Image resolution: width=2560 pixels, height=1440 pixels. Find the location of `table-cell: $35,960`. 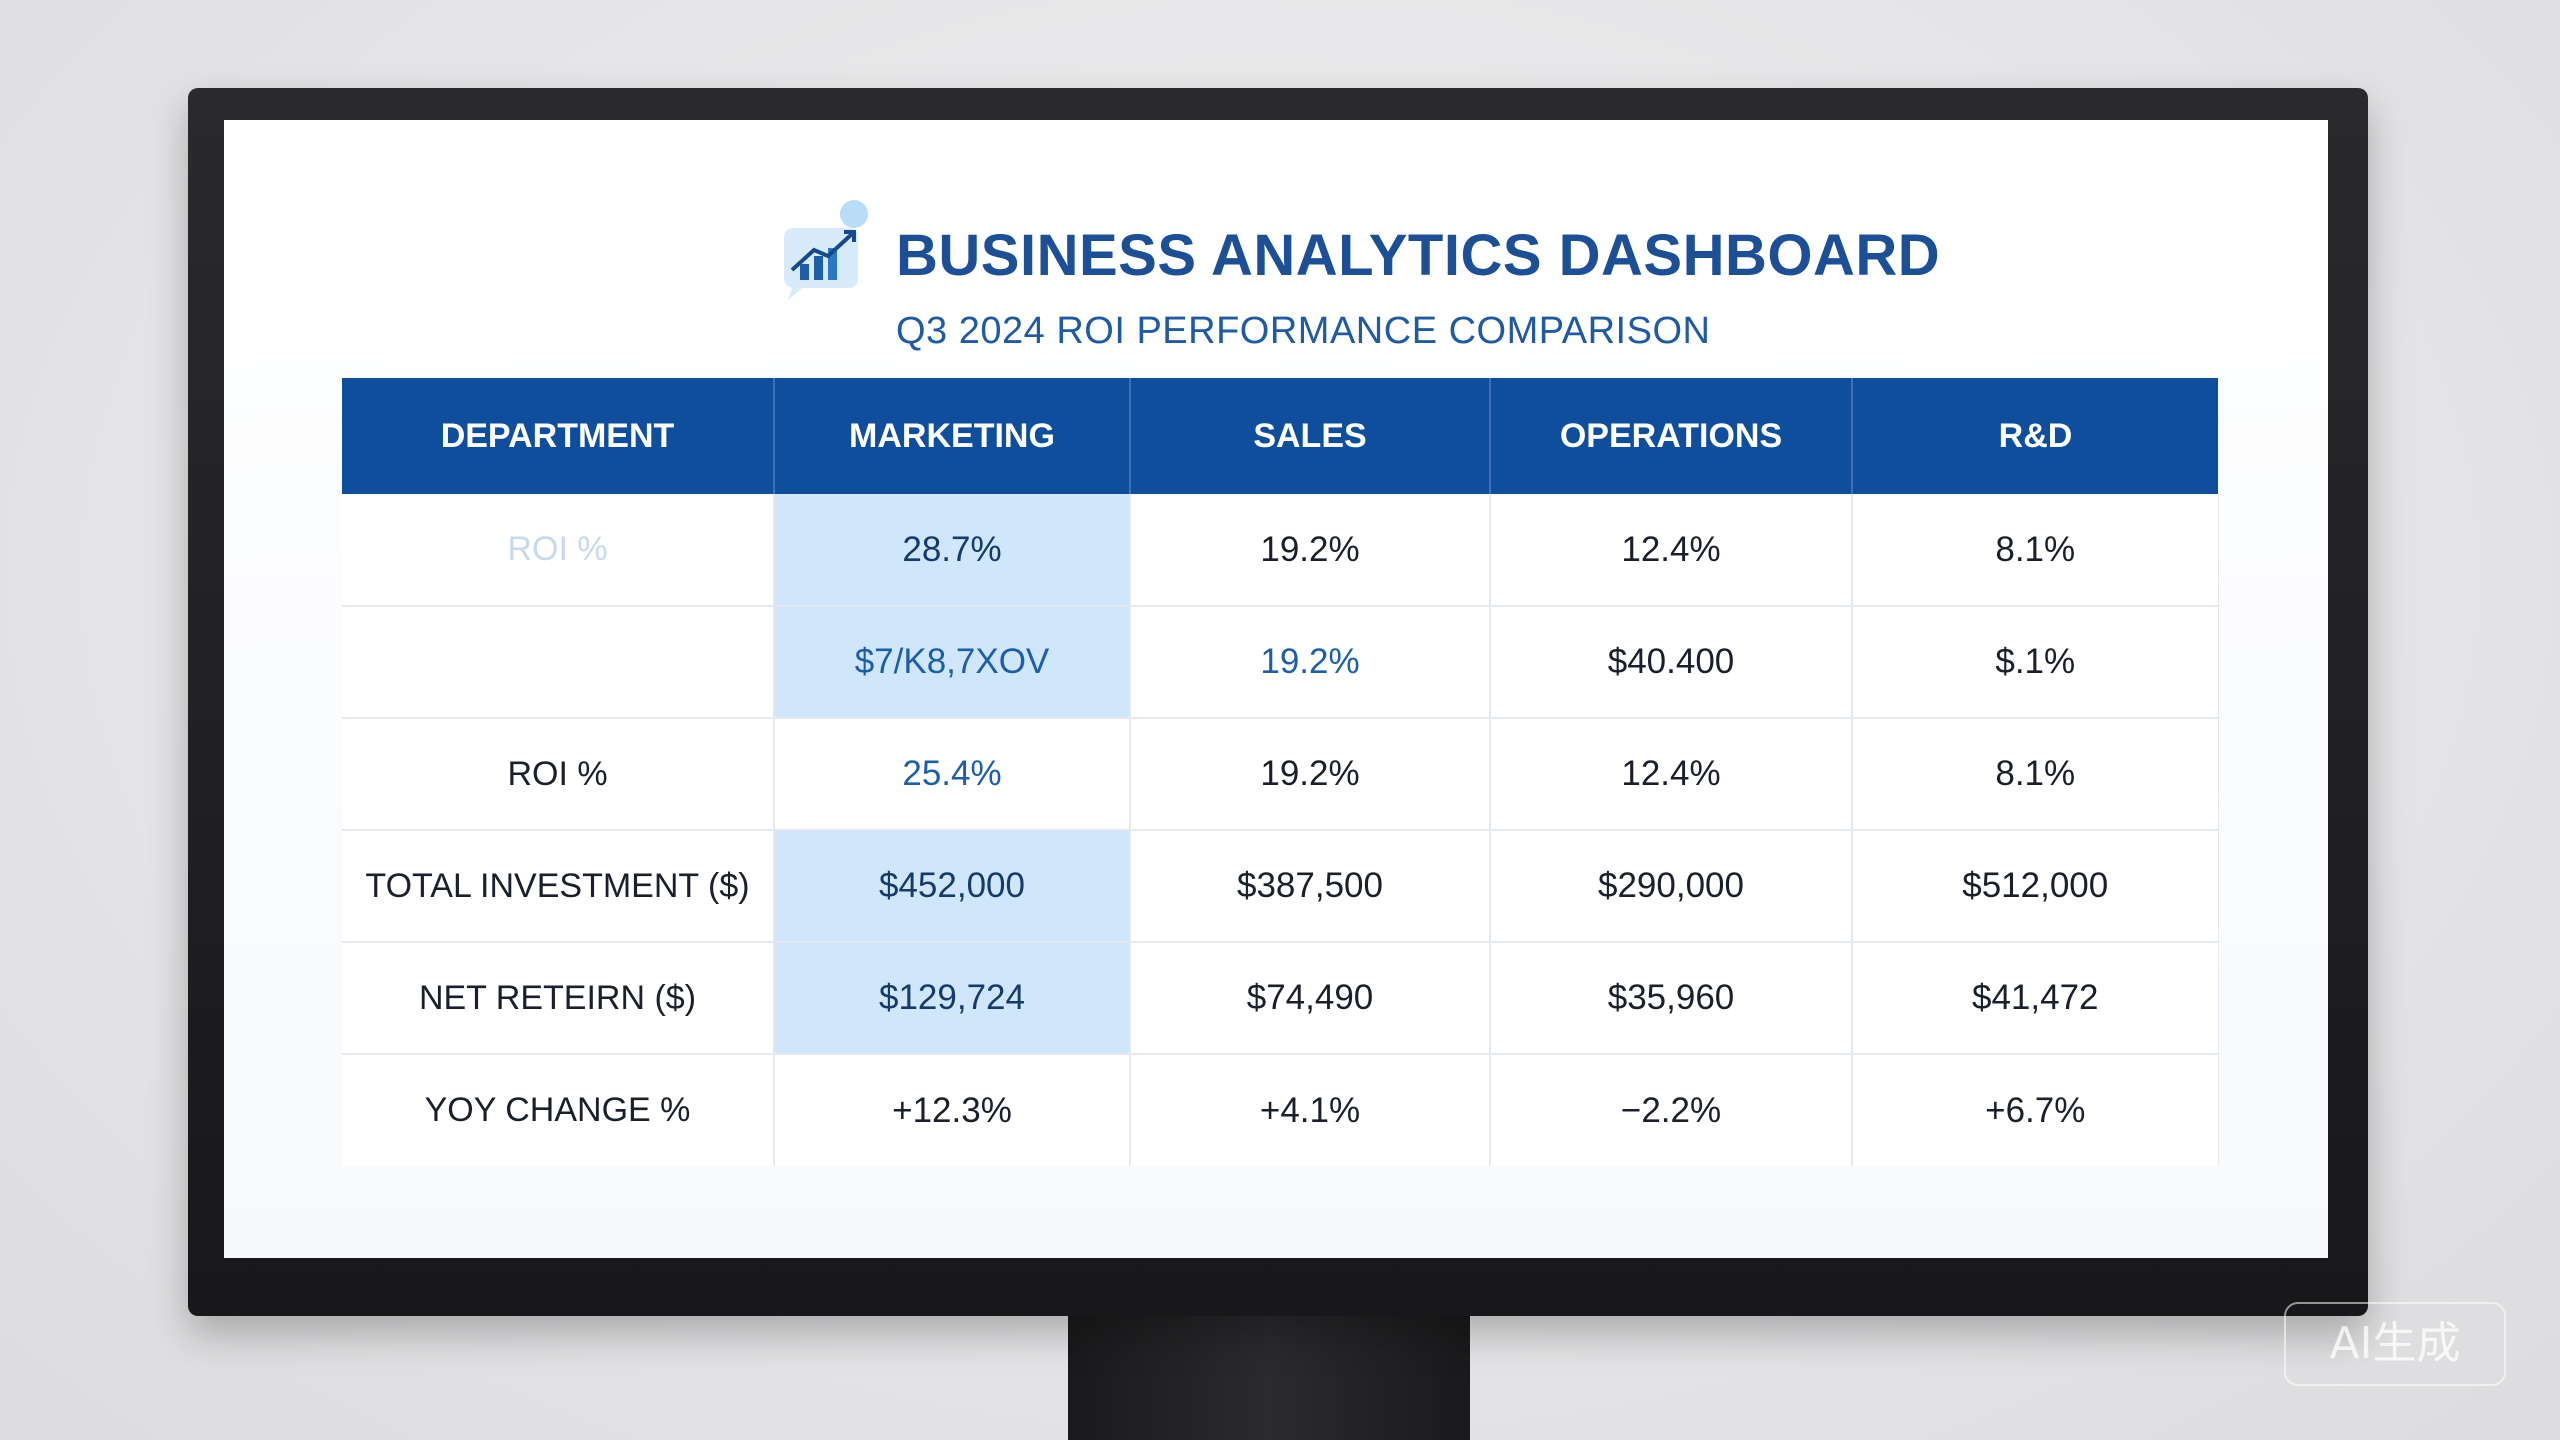

table-cell: $35,960 is located at coordinates (1671, 998).